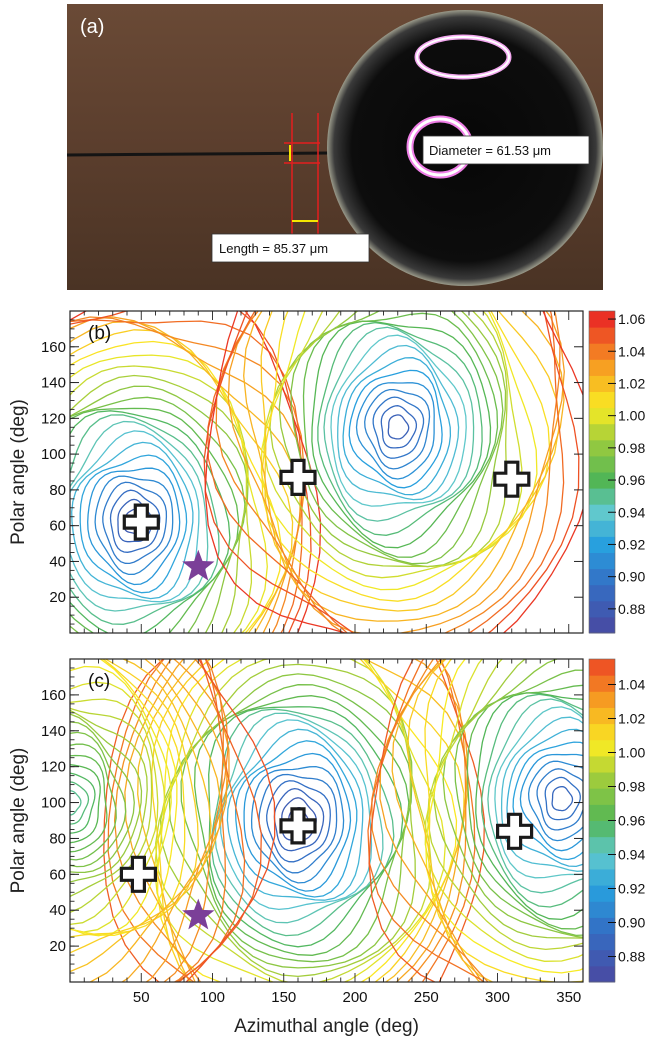  Describe the element at coordinates (326, 1026) in the screenshot. I see `x-axis-title: Azimuthal angle (deg)` at that location.